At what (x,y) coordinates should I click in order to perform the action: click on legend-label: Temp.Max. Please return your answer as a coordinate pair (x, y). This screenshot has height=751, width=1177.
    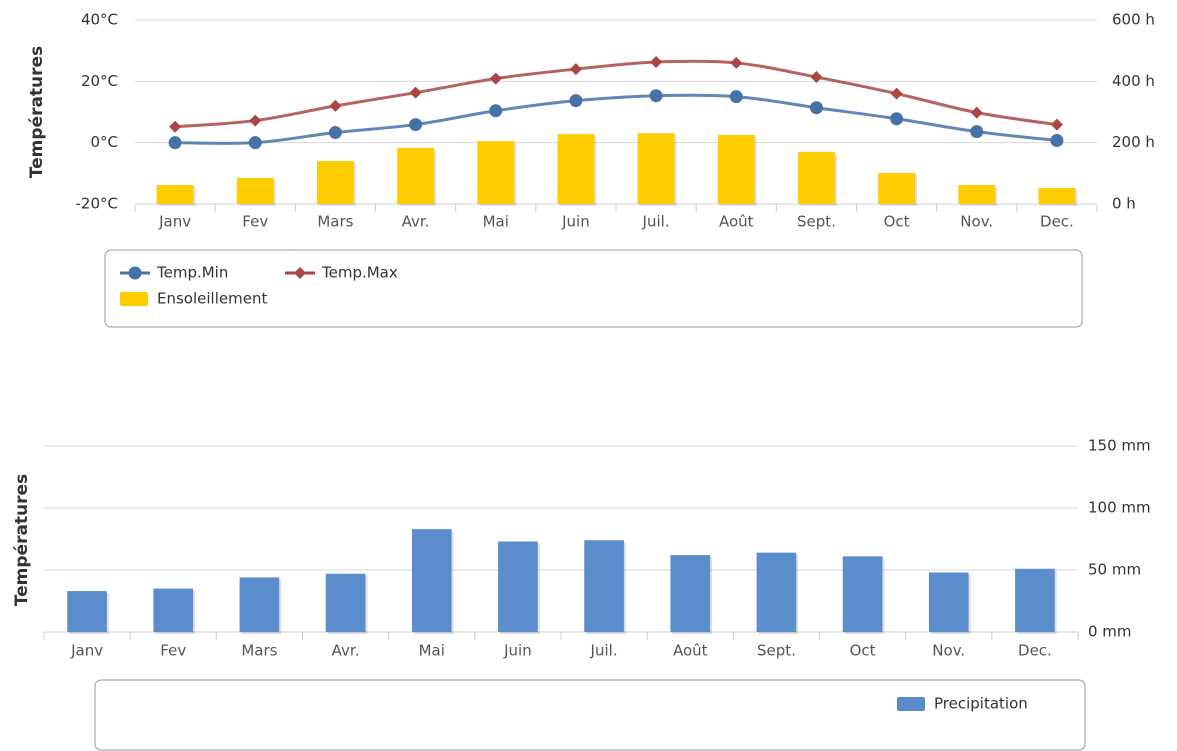
    Looking at the image, I should click on (359, 273).